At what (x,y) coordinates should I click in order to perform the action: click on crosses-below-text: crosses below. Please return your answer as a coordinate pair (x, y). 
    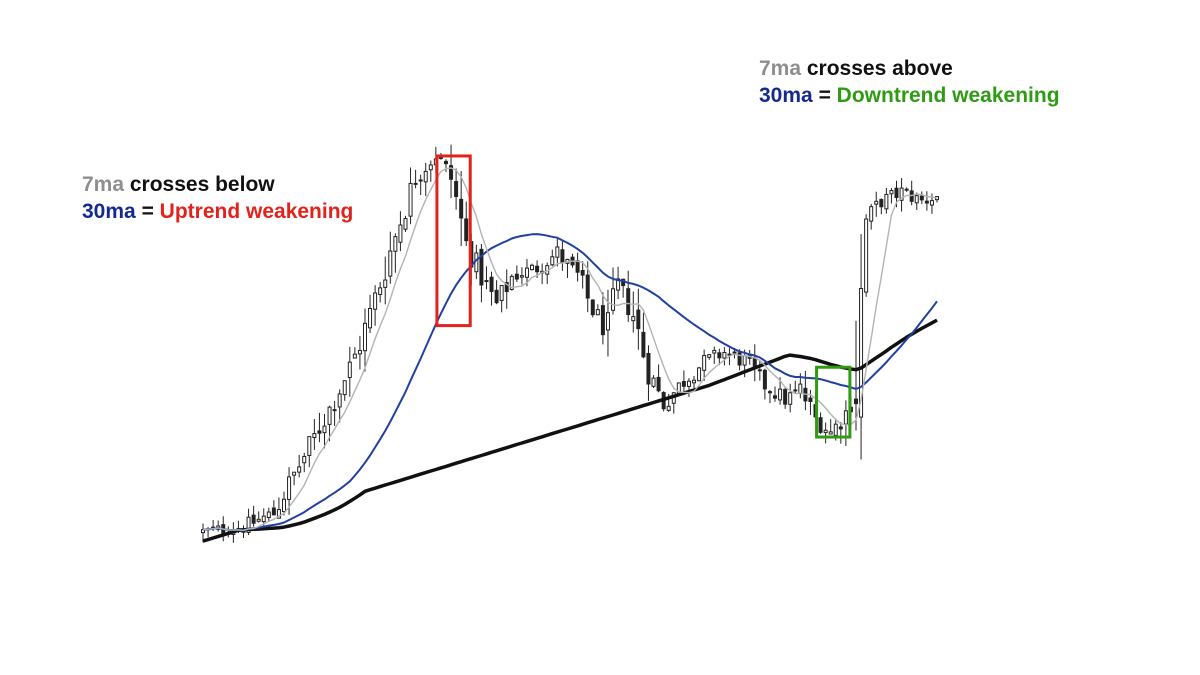
    Looking at the image, I should click on (202, 184).